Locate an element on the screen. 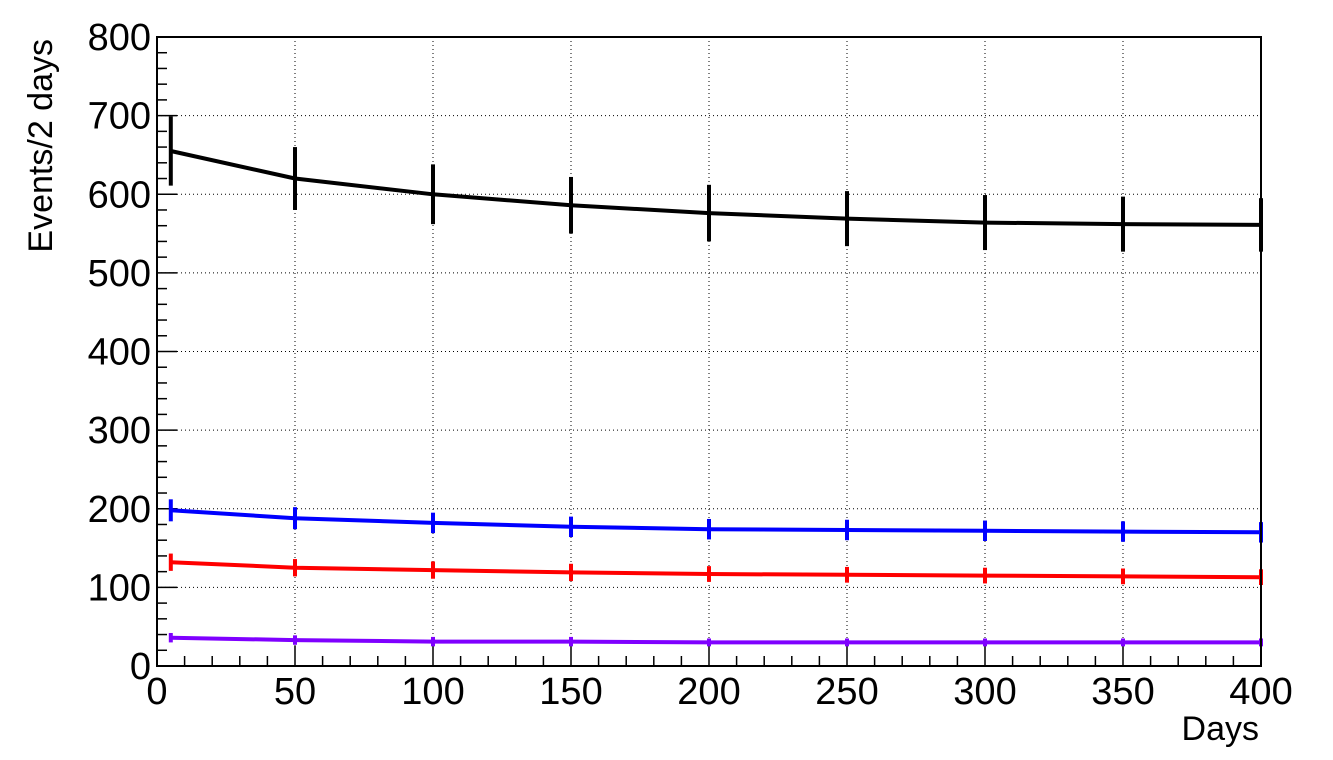 The height and width of the screenshot is (760, 1333). x-tick-label: 50 is located at coordinates (295, 692).